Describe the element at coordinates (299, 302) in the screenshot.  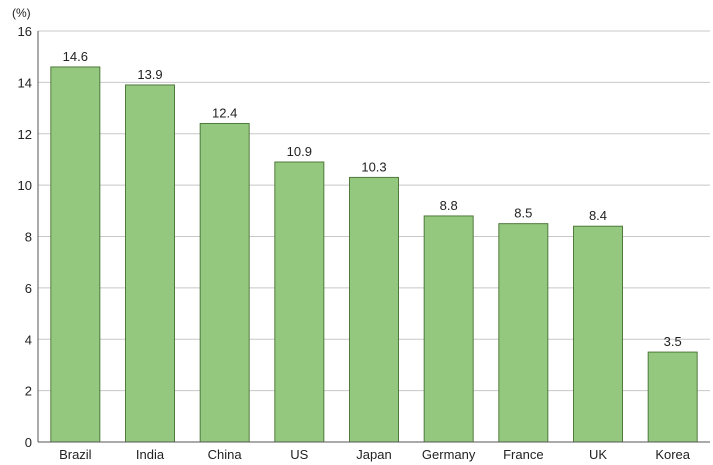
I see `bar-us` at that location.